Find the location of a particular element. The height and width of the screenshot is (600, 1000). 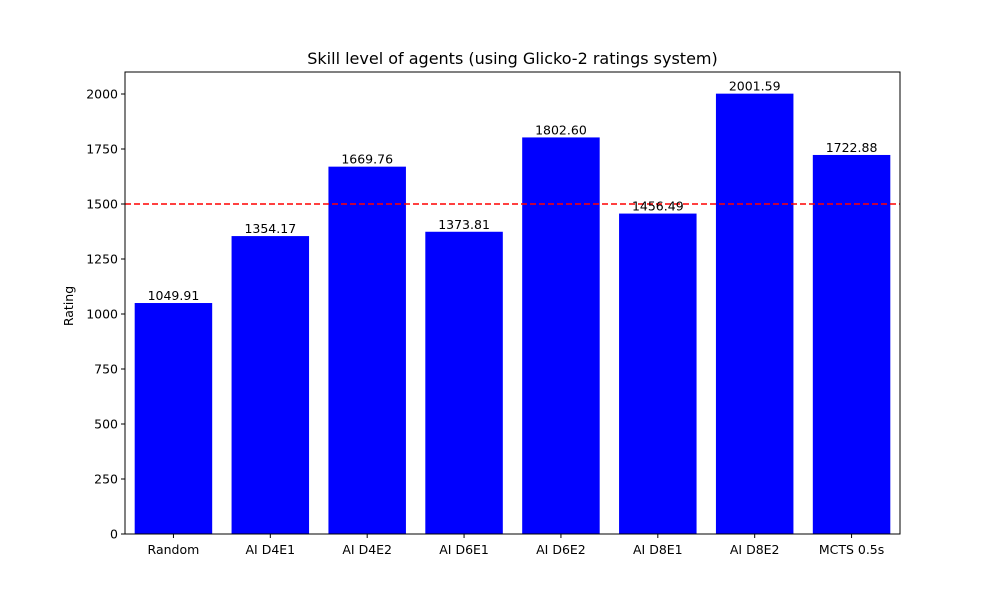

bar-value-label: 1373.81 is located at coordinates (464, 224).